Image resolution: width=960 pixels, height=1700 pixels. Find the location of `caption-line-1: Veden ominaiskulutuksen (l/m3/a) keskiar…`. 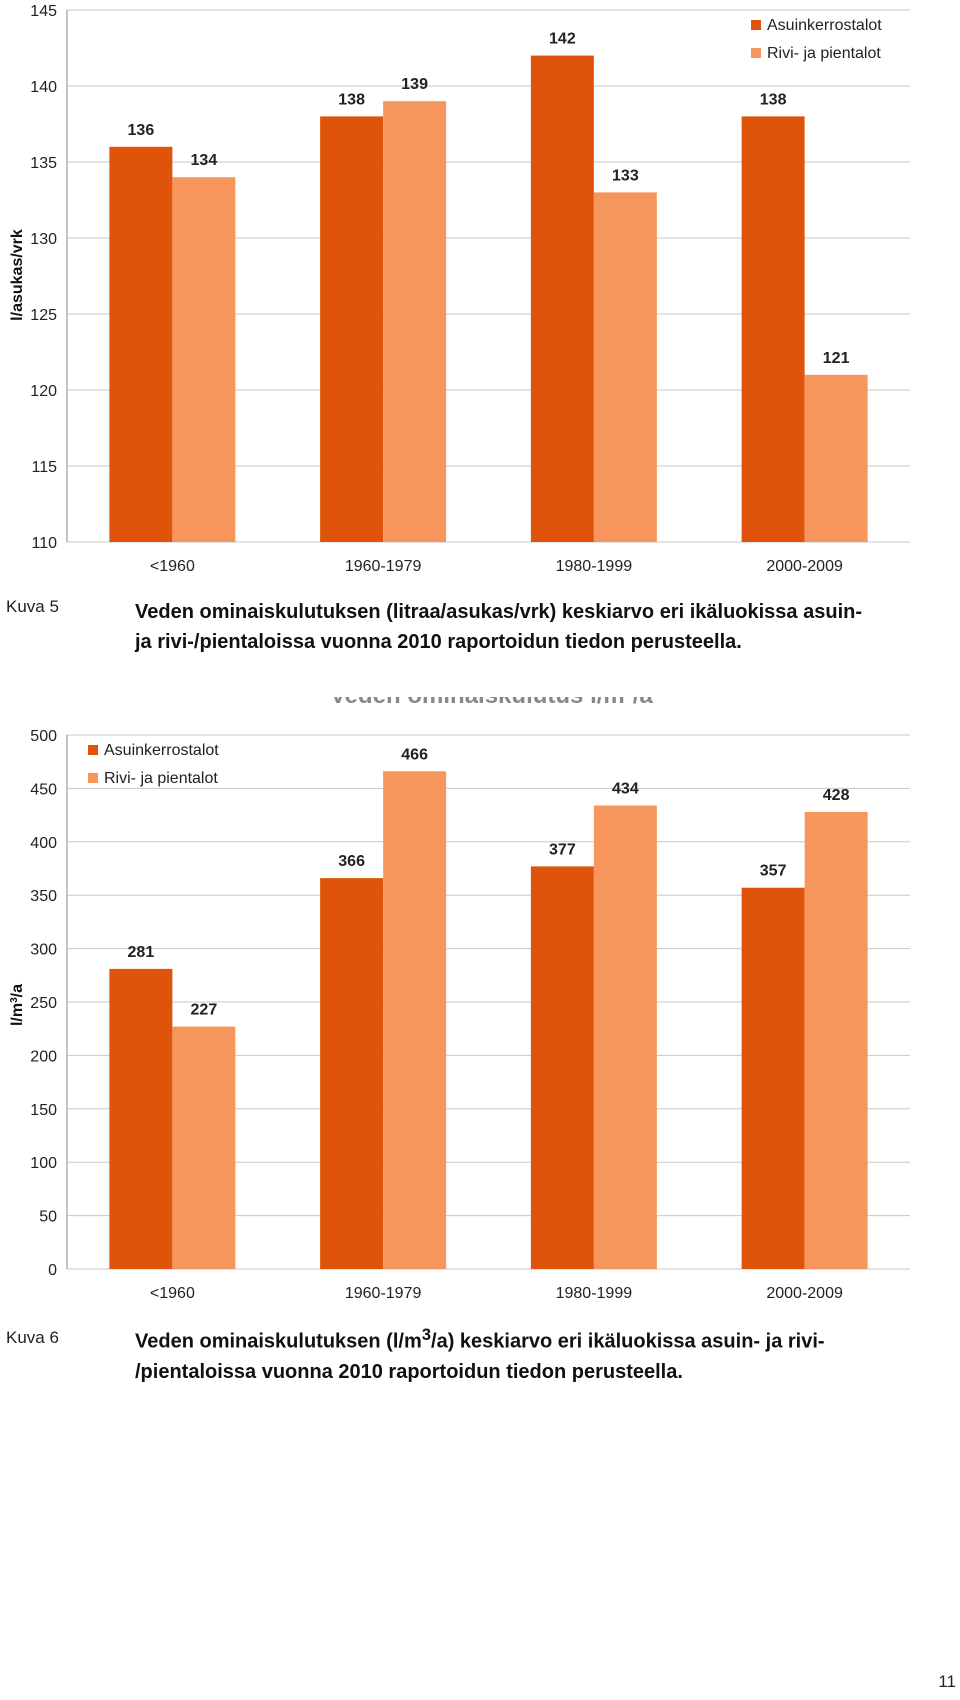

caption-line-1: Veden ominaiskulutuksen (l/m3/a) keskiar… is located at coordinates (480, 1339).